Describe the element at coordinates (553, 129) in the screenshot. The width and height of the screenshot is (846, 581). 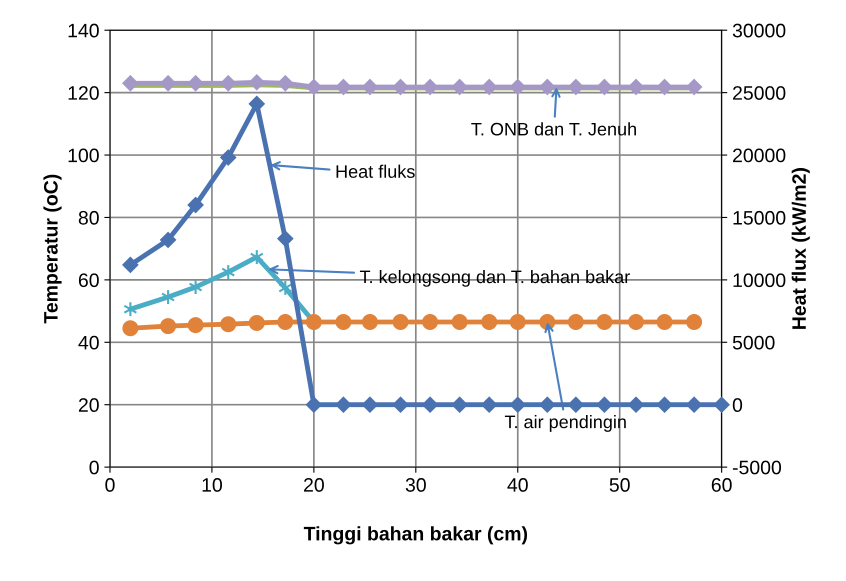
I see `annotation: T. ONB dan T. Jenuh` at that location.